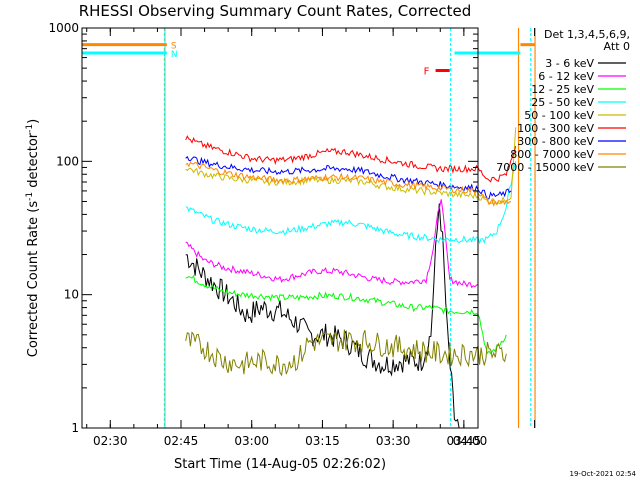 This screenshot has width=640, height=480. I want to click on legend-label: 25 - 50 keV, so click(562, 102).